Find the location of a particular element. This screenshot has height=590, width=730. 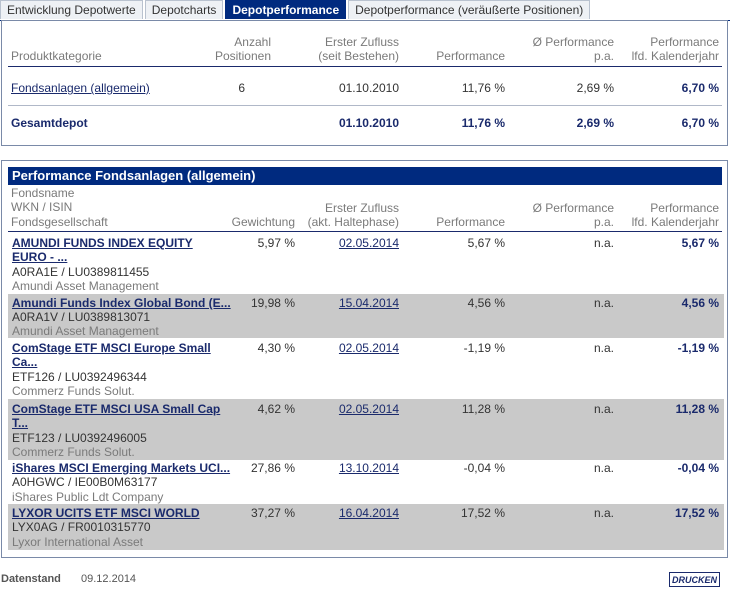

print-button: DRUCKEN is located at coordinates (694, 579).